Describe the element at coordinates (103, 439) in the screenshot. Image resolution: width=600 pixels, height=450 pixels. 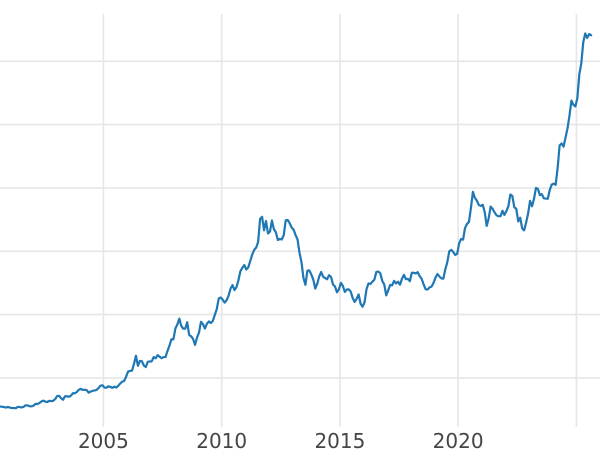
I see `x-tick-label: 2005` at that location.